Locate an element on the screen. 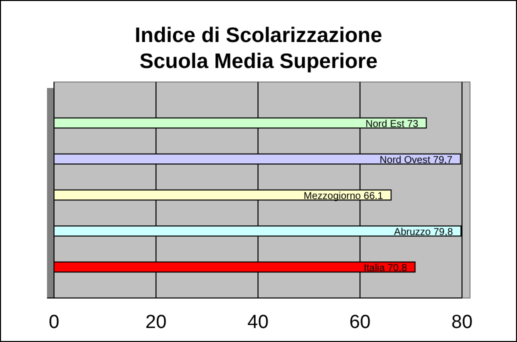  x-tick-label: 80 is located at coordinates (462, 322).